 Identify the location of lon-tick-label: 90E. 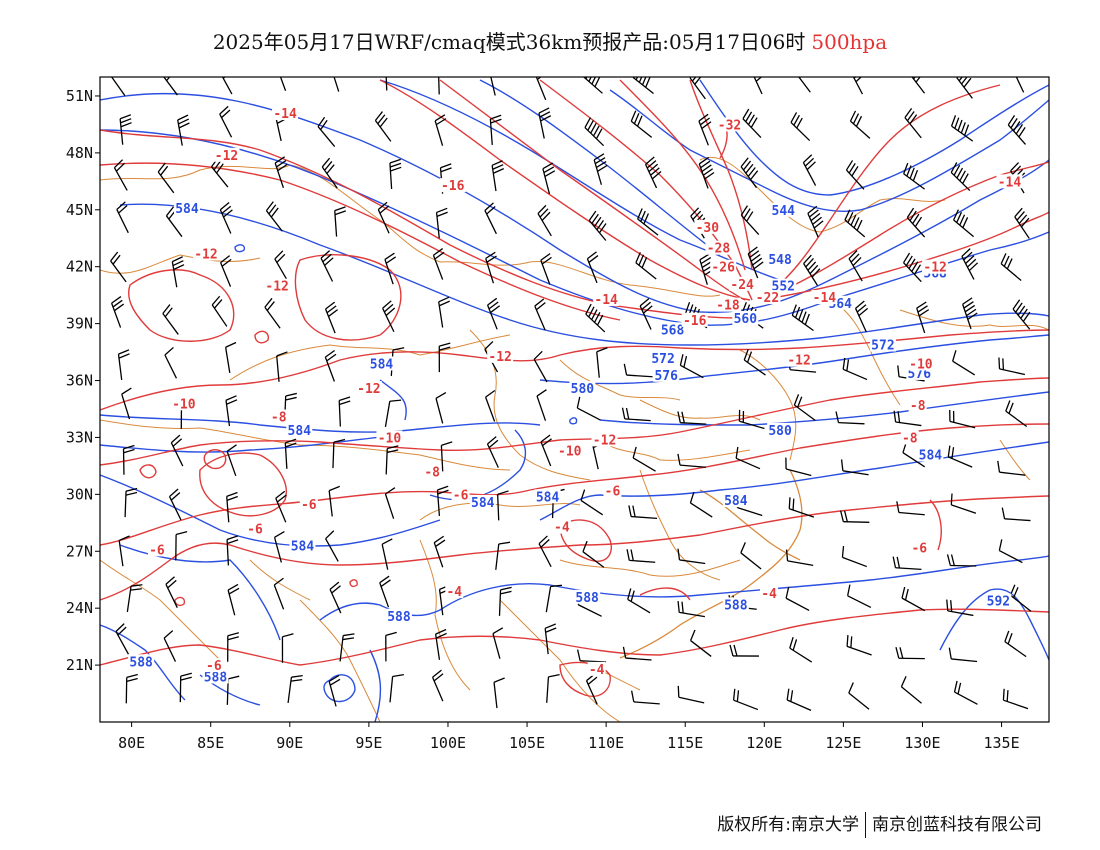
(289, 743).